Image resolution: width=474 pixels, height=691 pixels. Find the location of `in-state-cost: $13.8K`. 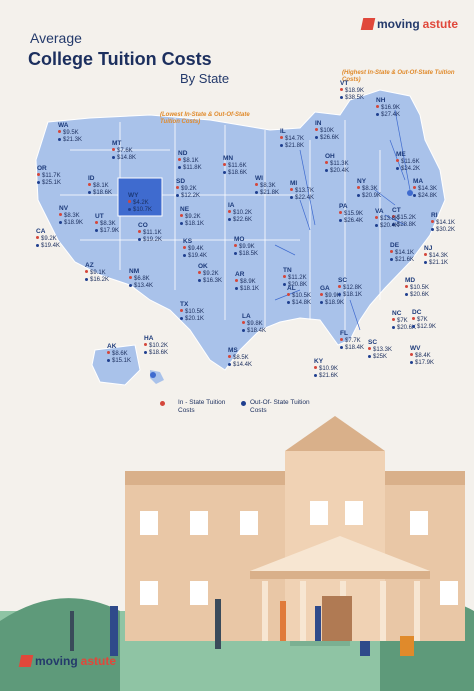

in-state-cost: $13.8K is located at coordinates (387, 220).